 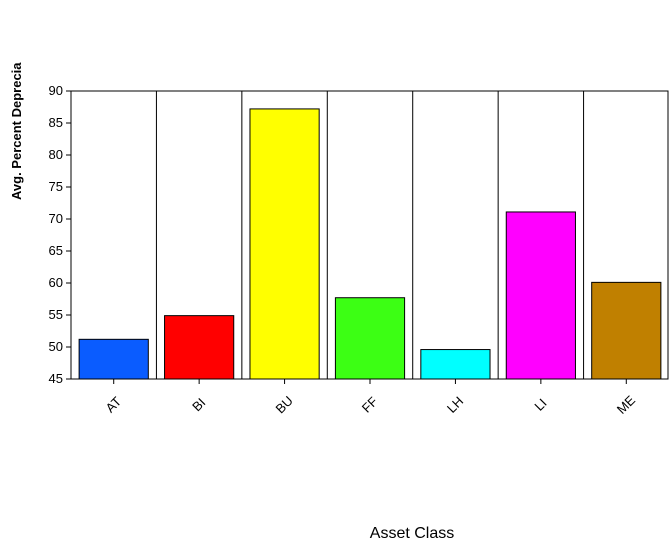 I want to click on bar-ff, so click(x=370, y=338).